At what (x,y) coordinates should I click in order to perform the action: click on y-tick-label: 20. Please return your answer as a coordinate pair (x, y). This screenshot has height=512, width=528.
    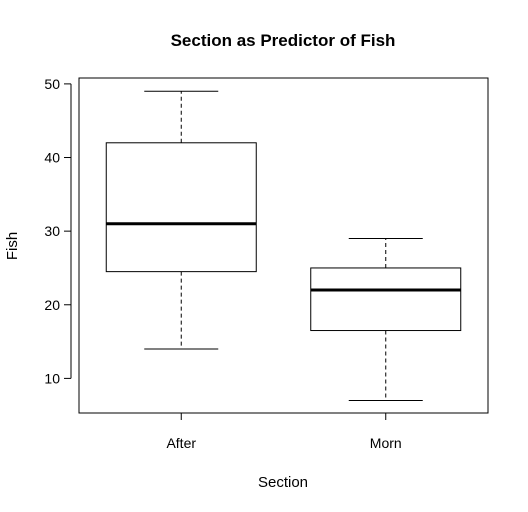
    Looking at the image, I should click on (52, 305).